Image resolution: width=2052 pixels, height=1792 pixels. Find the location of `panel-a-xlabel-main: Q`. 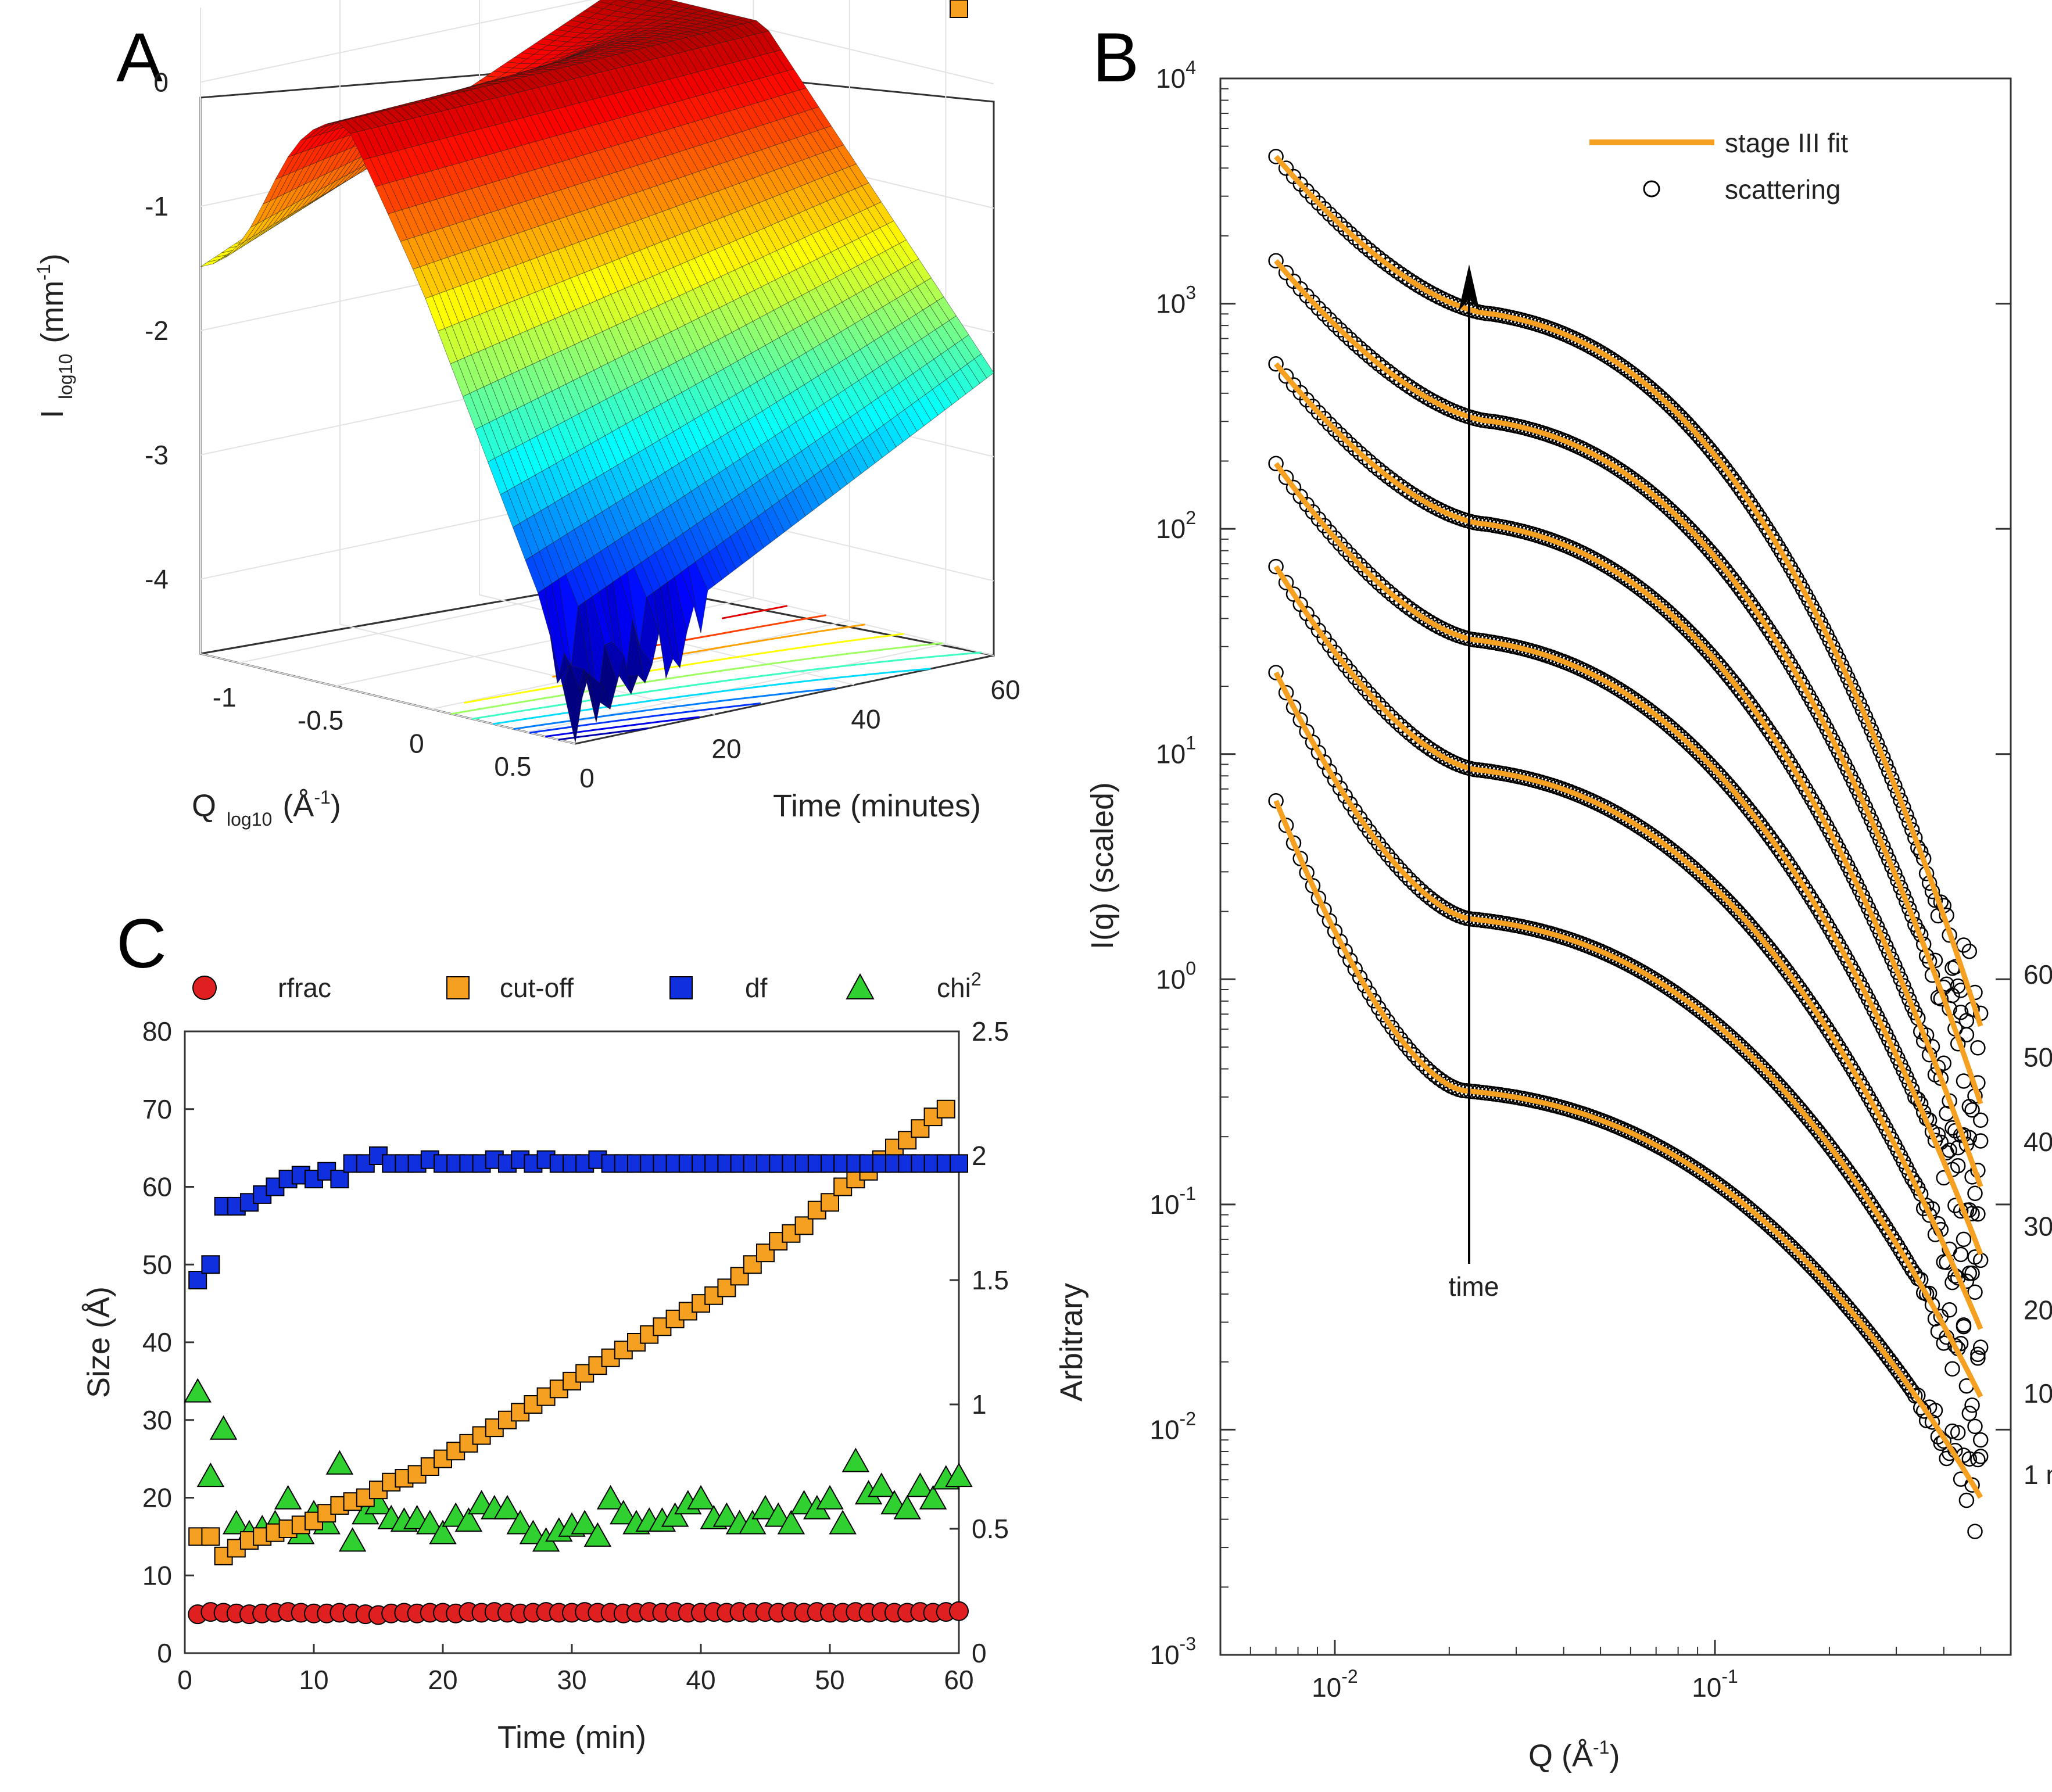

panel-a-xlabel-main: Q is located at coordinates (204, 806).